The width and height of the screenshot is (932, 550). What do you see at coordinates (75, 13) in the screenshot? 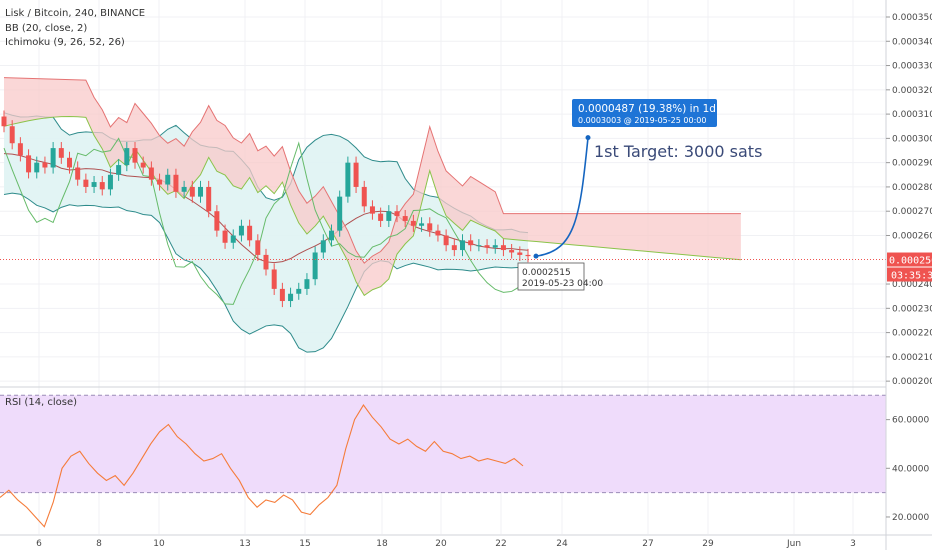
I see `symbol-title: Lisk / Bitcoin, 240, BINANCE` at bounding box center [75, 13].